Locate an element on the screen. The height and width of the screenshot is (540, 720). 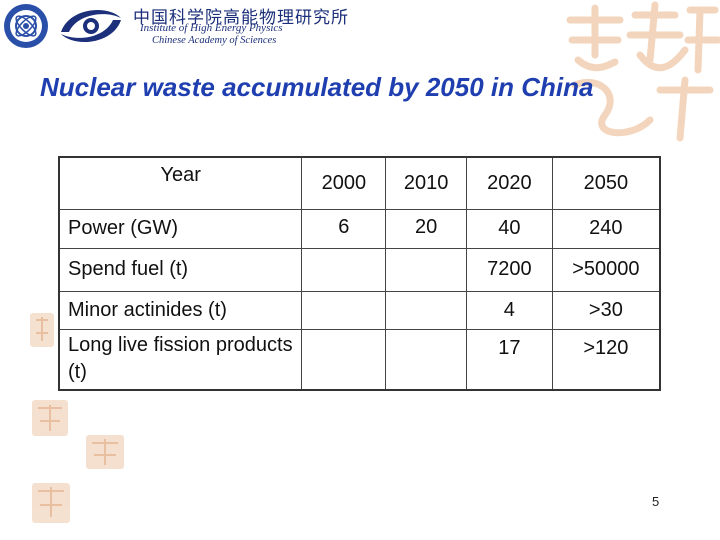
year-header: 2010 is located at coordinates (426, 183).